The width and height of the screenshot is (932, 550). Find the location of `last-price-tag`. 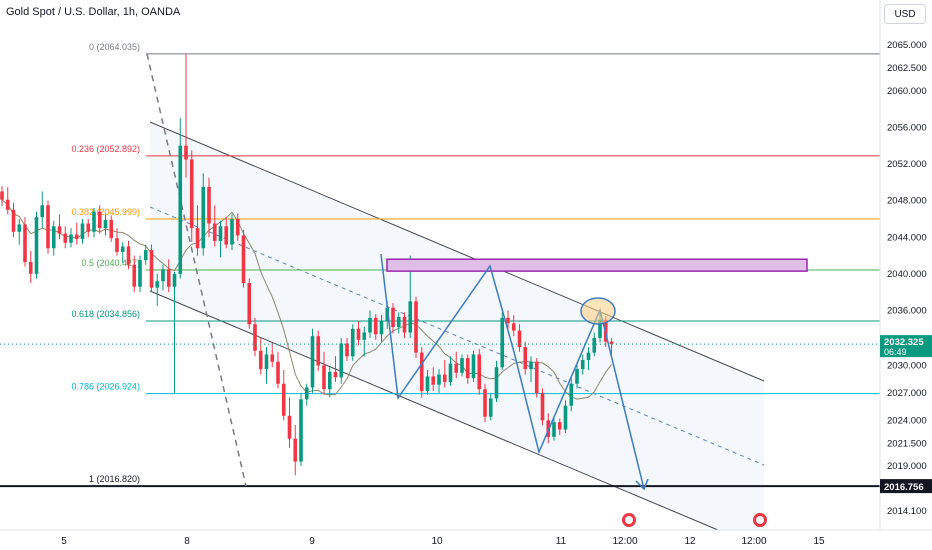

last-price-tag is located at coordinates (906, 346).